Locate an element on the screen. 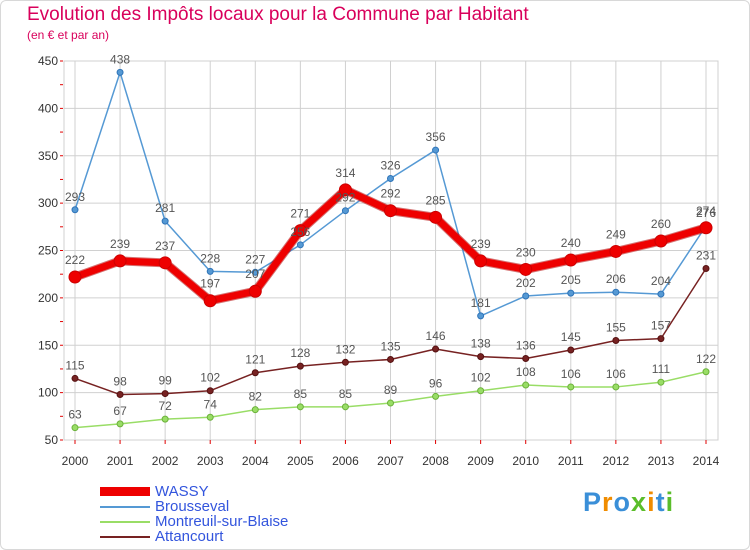 This screenshot has width=750, height=550. data-label: 231 is located at coordinates (706, 256).